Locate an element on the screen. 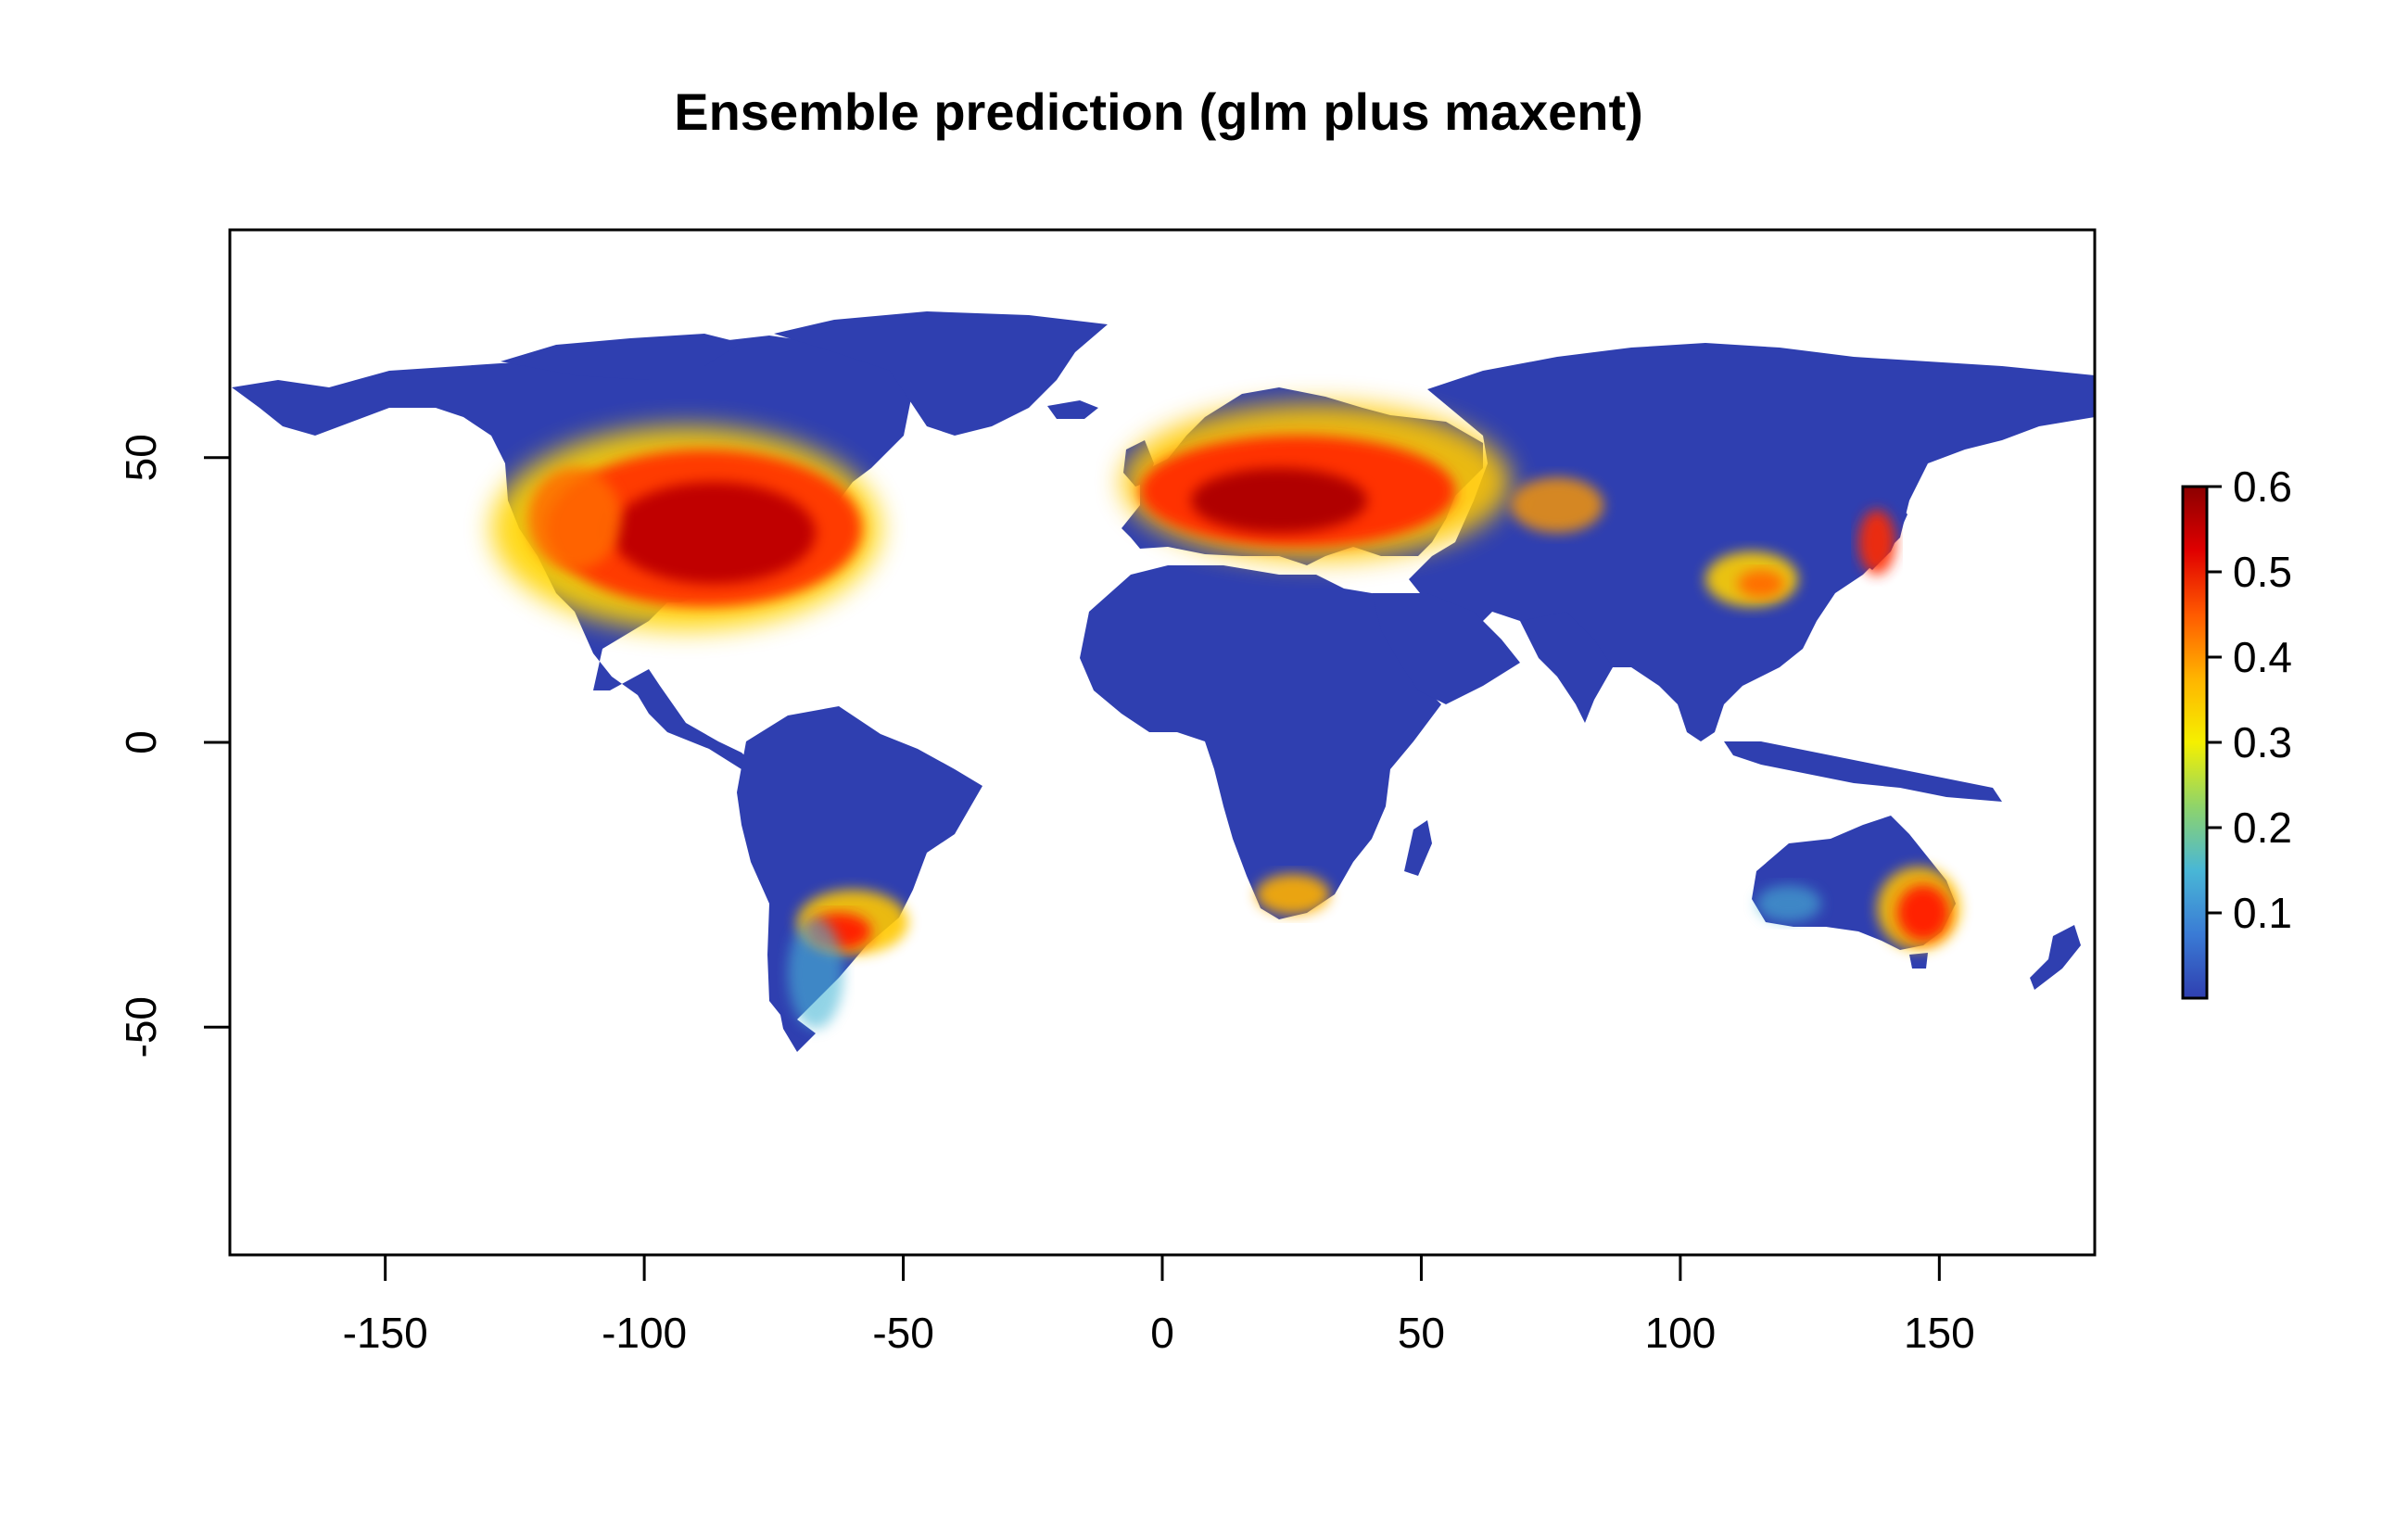 This screenshot has height=1532, width=2408. fringe-south-america is located at coordinates (815, 974).